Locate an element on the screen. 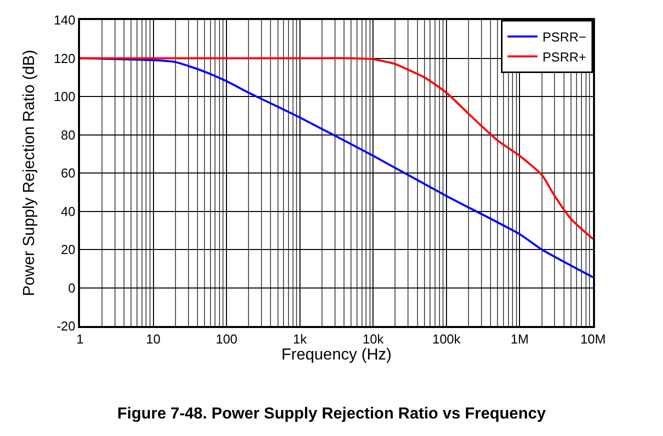 The height and width of the screenshot is (436, 663). x-tick-label: 10M is located at coordinates (593, 339).